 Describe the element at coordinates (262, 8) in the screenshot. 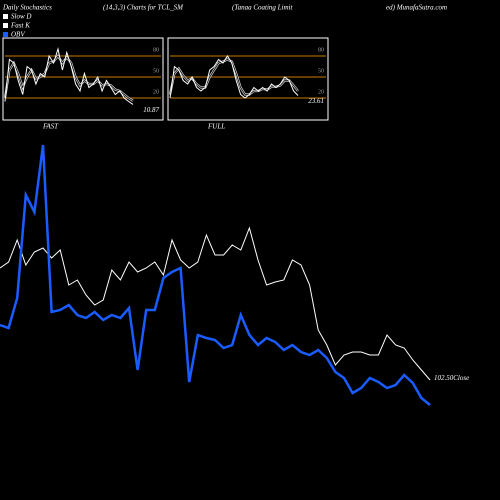

I see `company: (Tanaa Coating Limit` at that location.